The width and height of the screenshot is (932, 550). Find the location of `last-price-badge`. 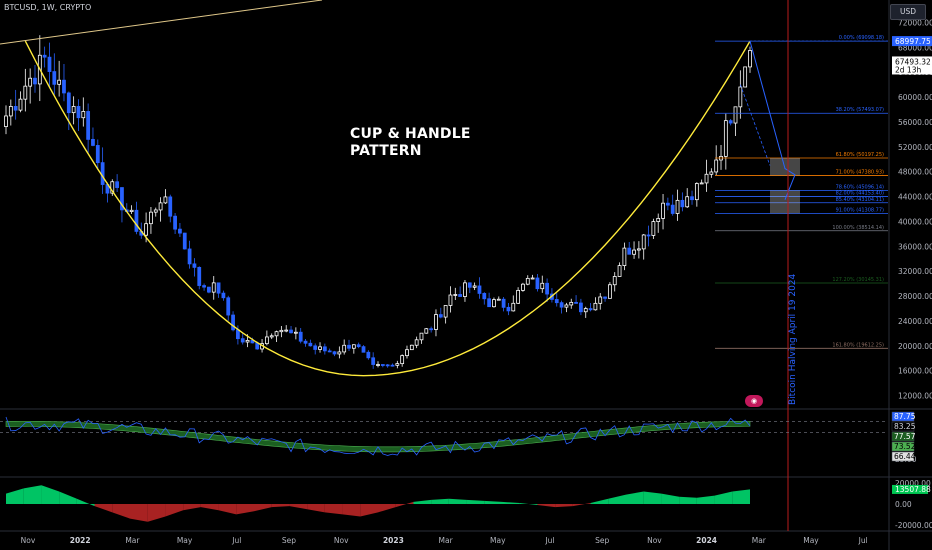

last-price-badge is located at coordinates (912, 65).